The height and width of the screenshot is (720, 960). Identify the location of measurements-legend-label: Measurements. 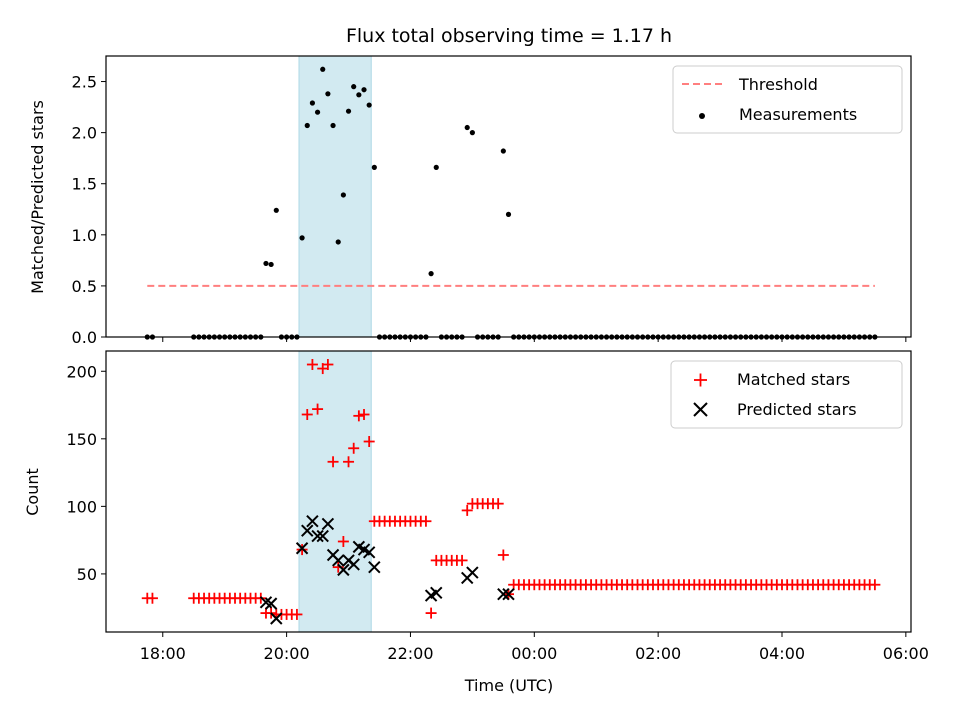
(798, 114).